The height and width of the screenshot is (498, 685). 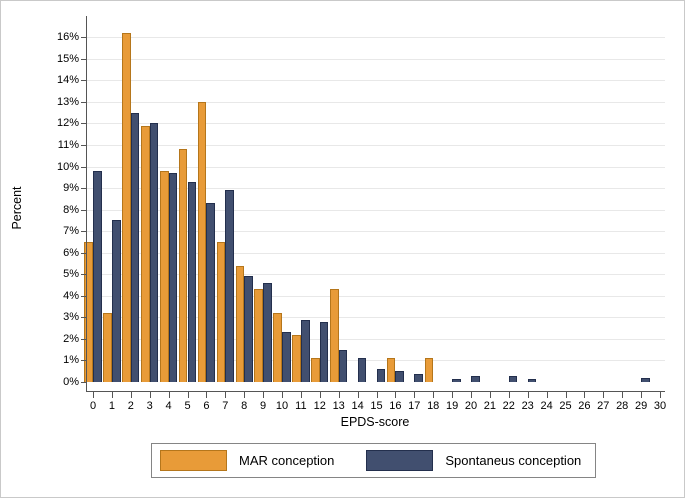 I want to click on y-tick-label: 15%, so click(x=67, y=58).